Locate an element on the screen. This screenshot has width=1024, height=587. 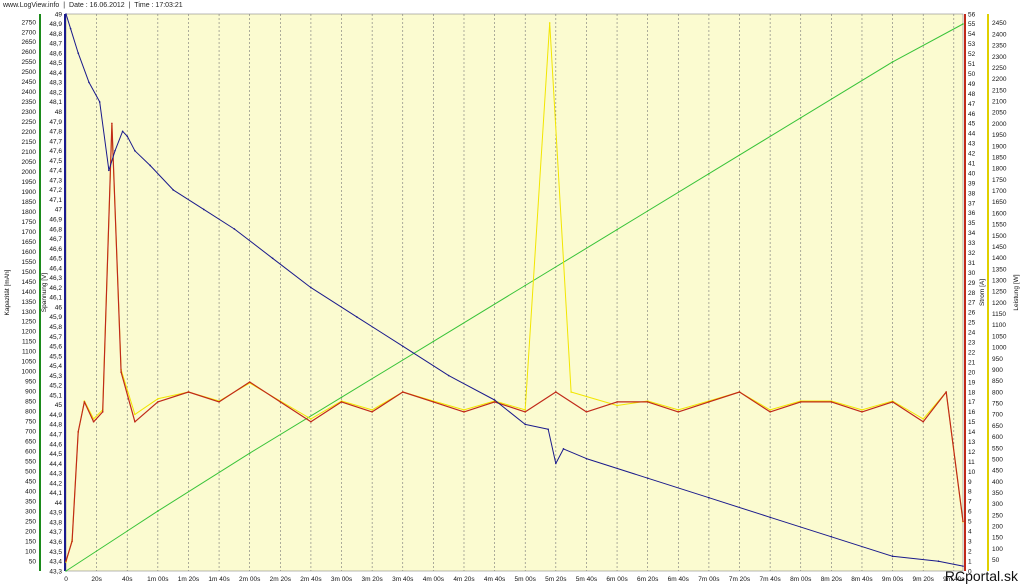
kapazitaet-tick-label: 1950 is located at coordinates (29, 182).